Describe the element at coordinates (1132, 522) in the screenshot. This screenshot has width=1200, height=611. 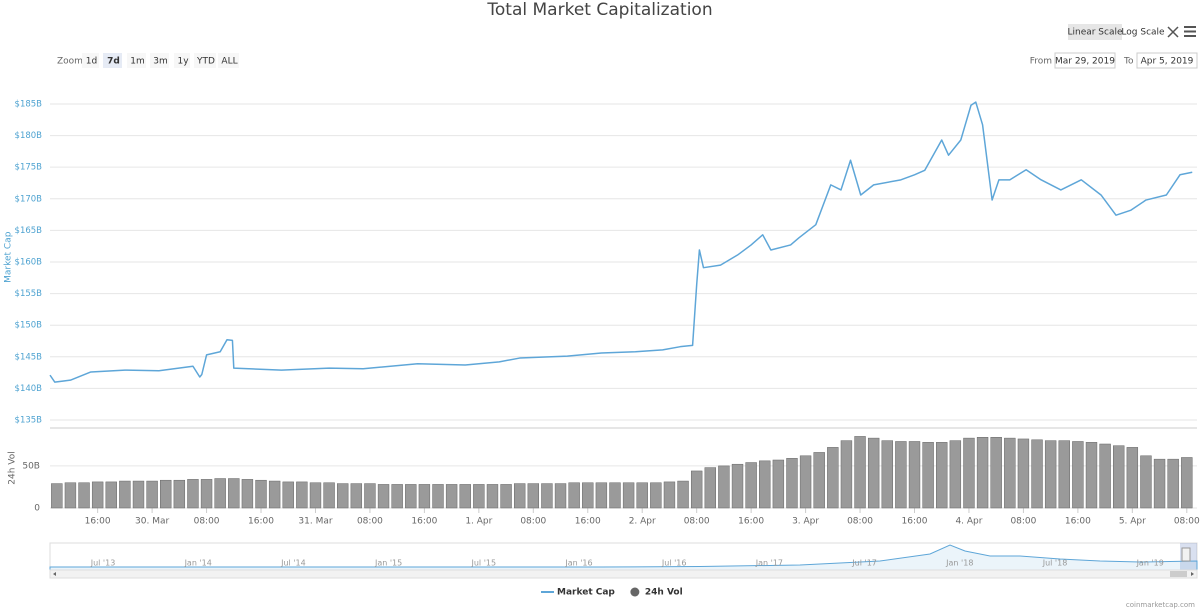
I see `x-tick-label: 5. Apr` at that location.